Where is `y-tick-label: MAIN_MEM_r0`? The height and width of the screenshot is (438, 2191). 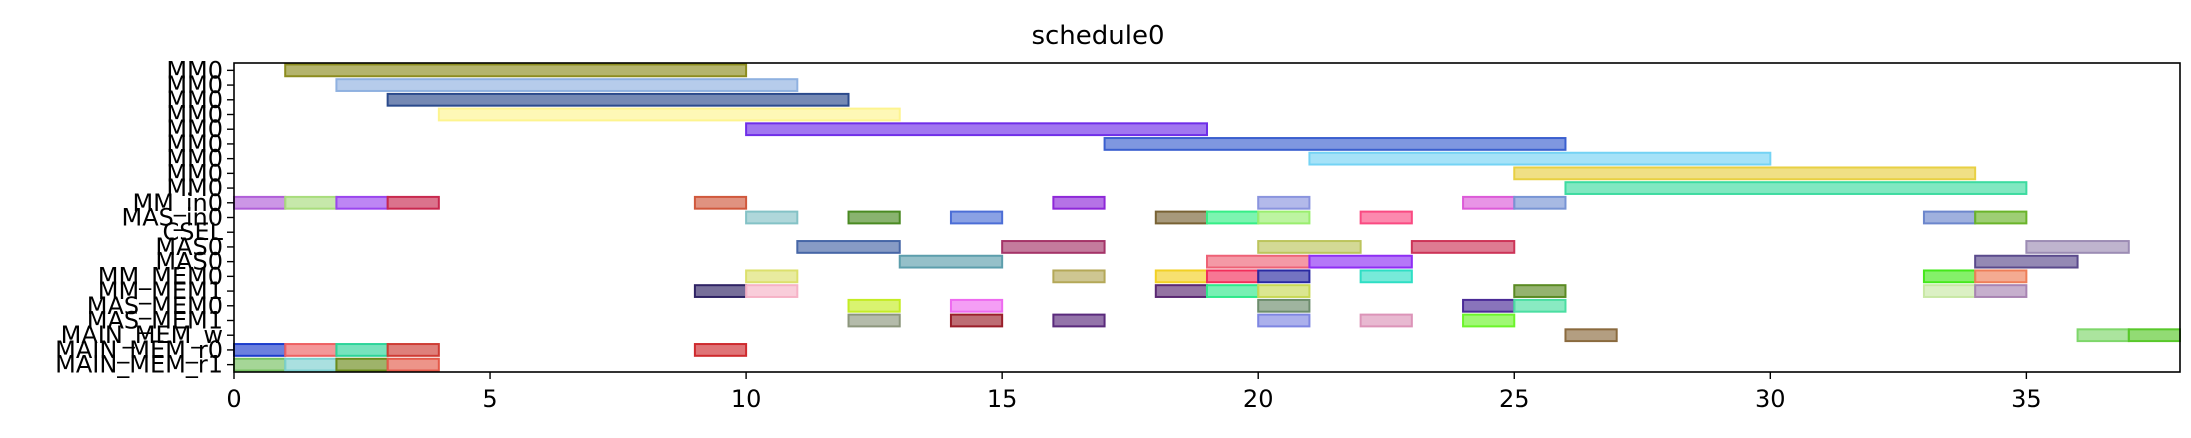
y-tick-label: MAIN_MEM_r0 is located at coordinates (139, 350).